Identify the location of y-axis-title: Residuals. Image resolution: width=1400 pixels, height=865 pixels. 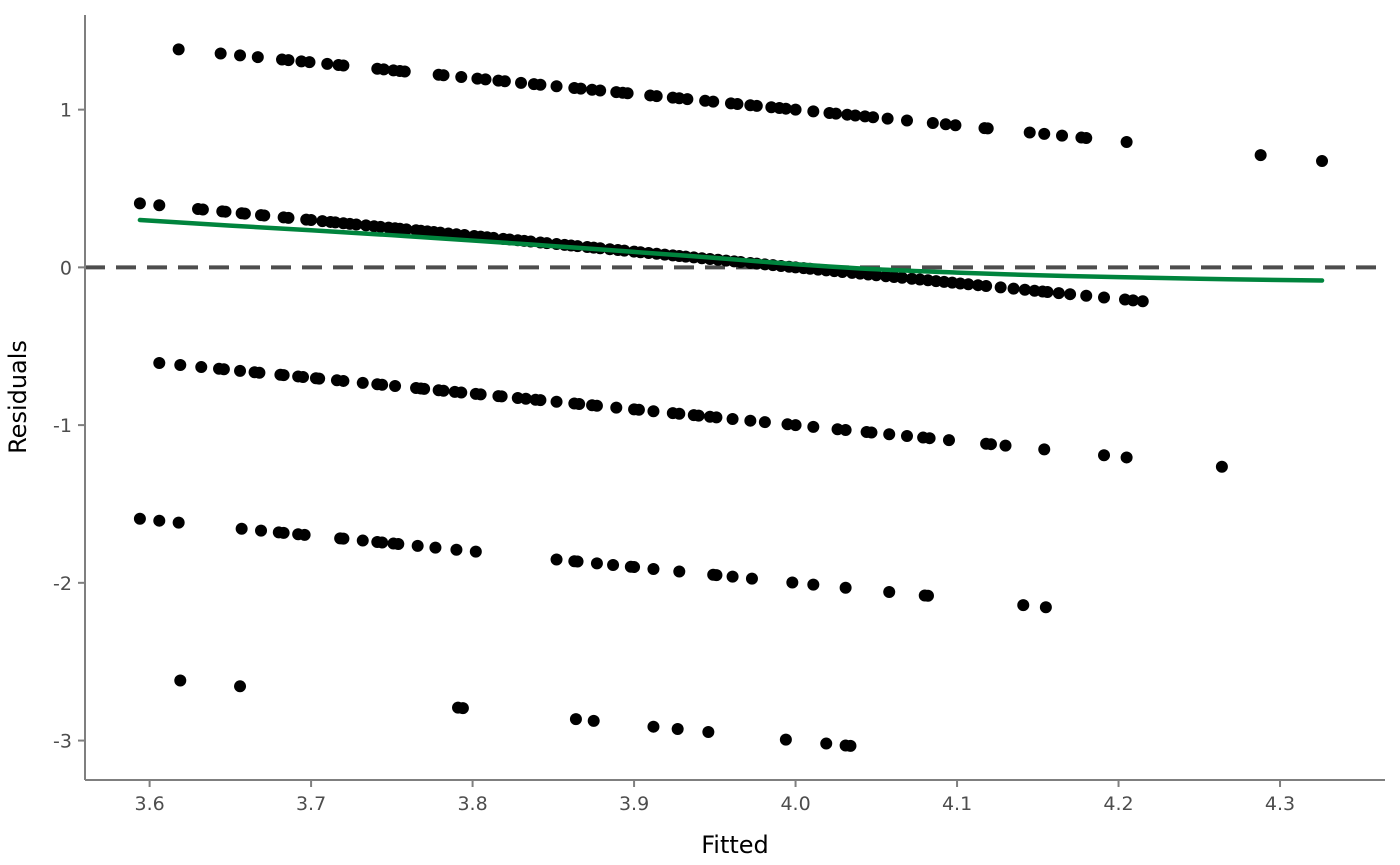
(18, 397).